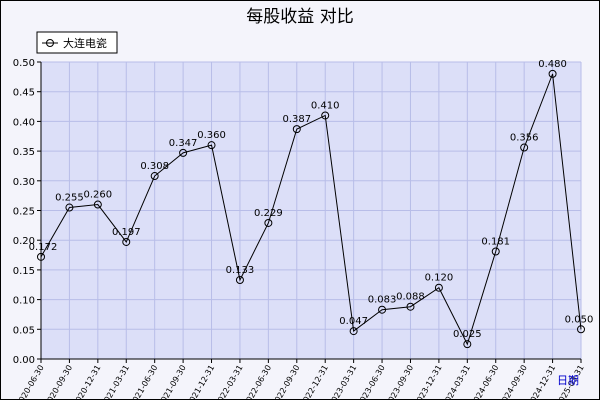  Describe the element at coordinates (268, 213) in the screenshot. I see `data-label: 0.229` at that location.